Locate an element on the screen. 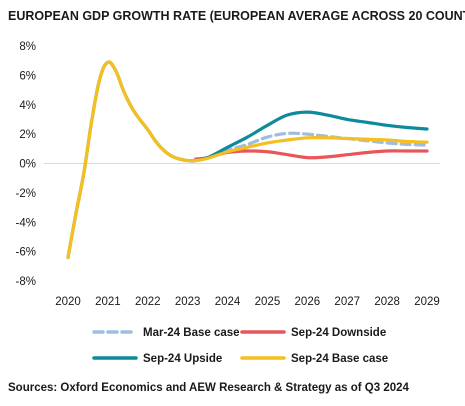  y-axis-ticks: 8% 6% 4% 2% 0% -2% -4% -6% -8% is located at coordinates (26, 164).